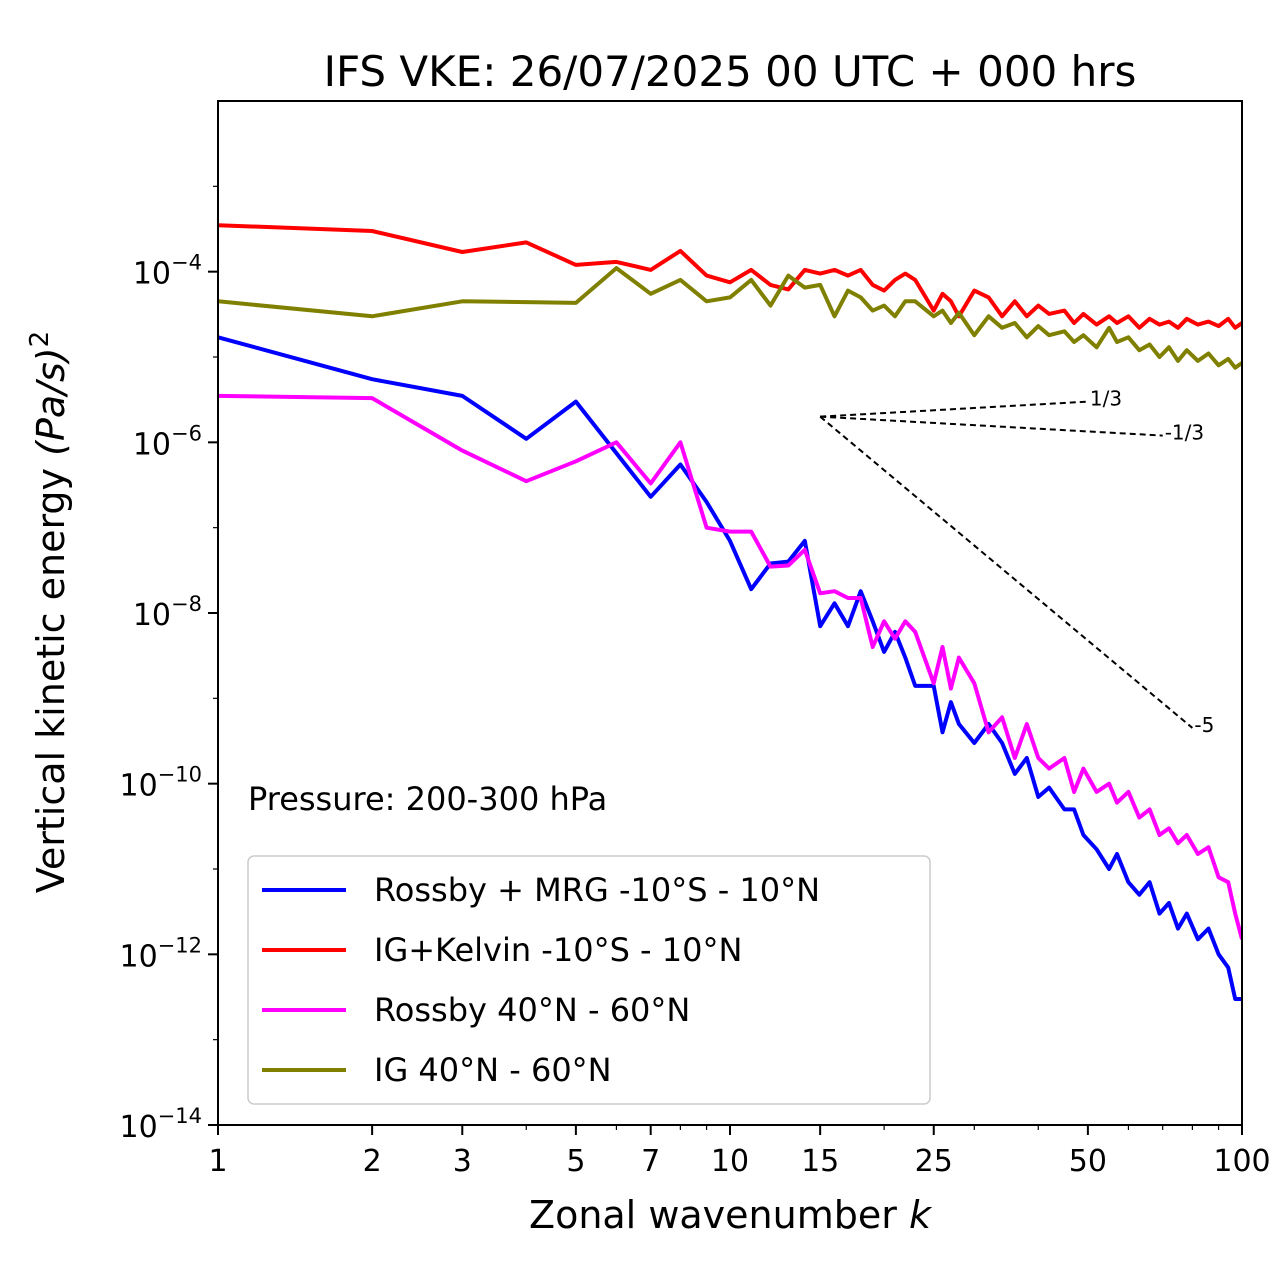  I want to click on x-tick-label: 3, so click(462, 1161).